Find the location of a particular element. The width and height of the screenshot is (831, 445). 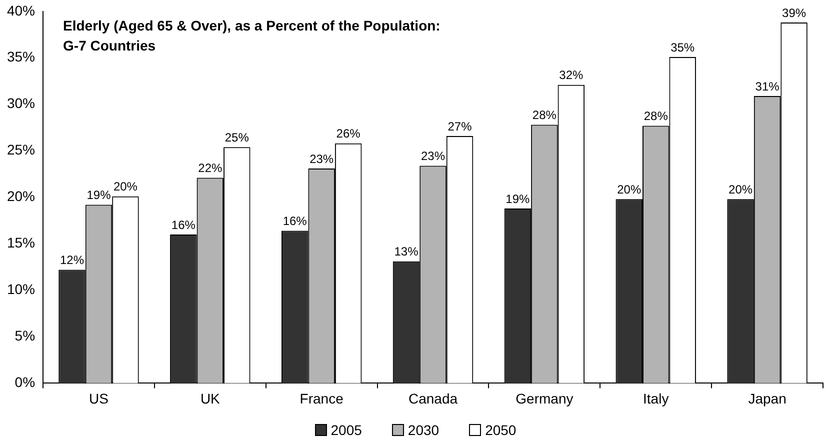

text: Elderly (Aged 65 & Over), as a Percent of the Population: G-7 Countries is located at coordinates (251, 35).